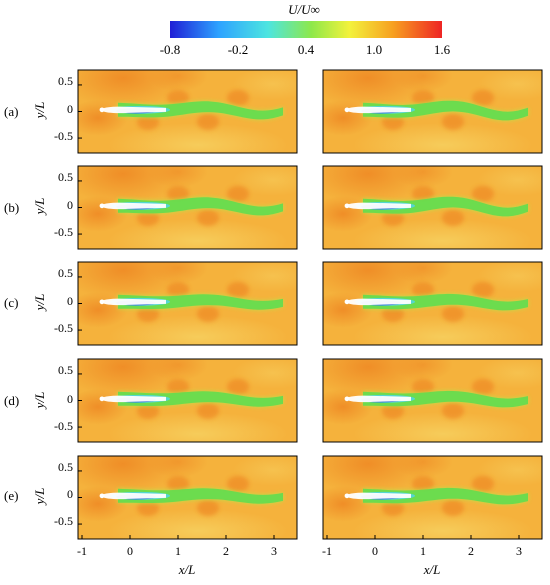 The height and width of the screenshot is (585, 550). I want to click on x-tick-label: 2, so click(471, 551).